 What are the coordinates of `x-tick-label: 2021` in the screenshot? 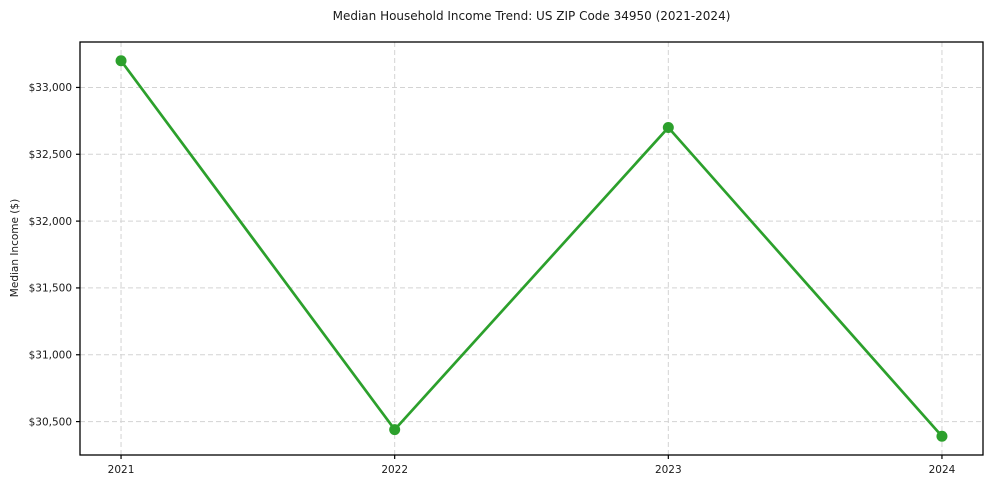 It's located at (121, 470).